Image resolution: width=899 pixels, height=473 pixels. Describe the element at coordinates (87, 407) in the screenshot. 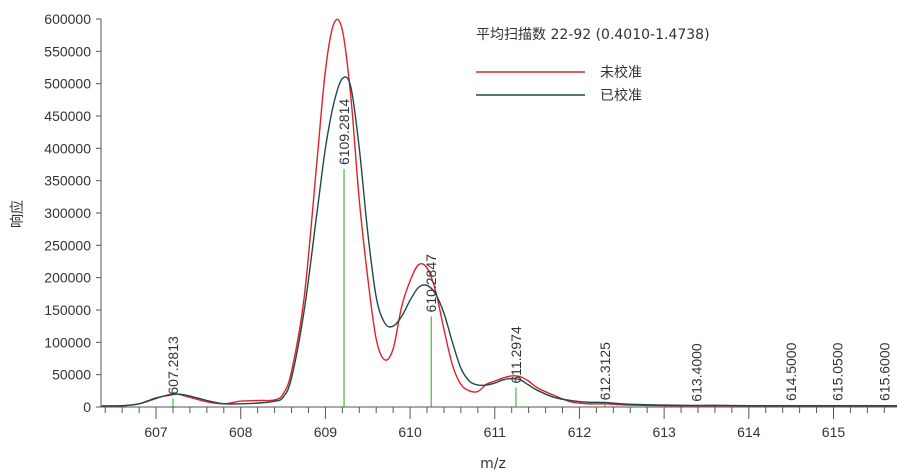

I see `y-tick-label: 0` at that location.